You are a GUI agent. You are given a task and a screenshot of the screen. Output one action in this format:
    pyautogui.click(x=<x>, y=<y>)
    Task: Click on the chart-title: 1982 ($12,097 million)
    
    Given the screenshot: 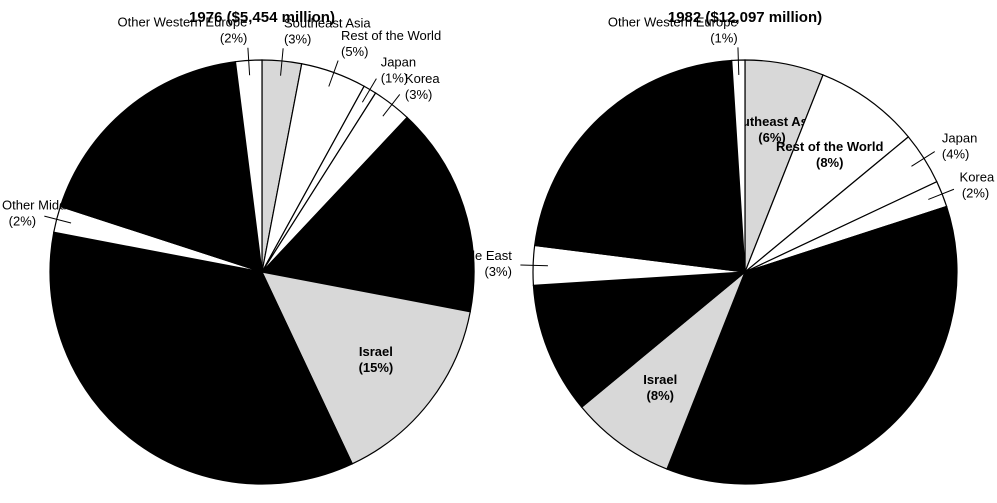 What is the action you would take?
    pyautogui.click(x=745, y=17)
    